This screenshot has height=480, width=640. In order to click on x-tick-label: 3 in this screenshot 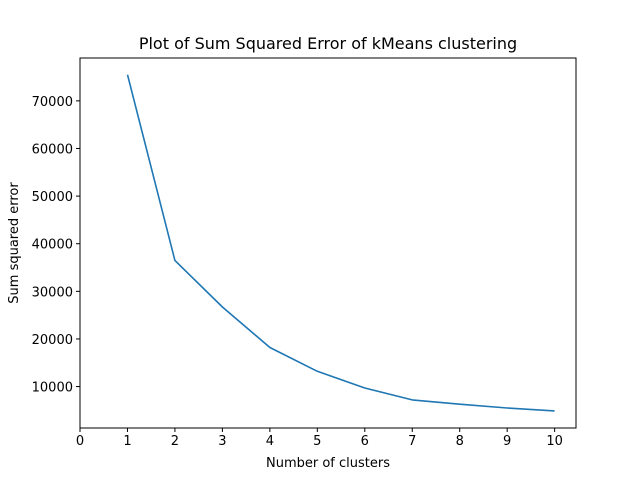, I will do `click(222, 441)`.